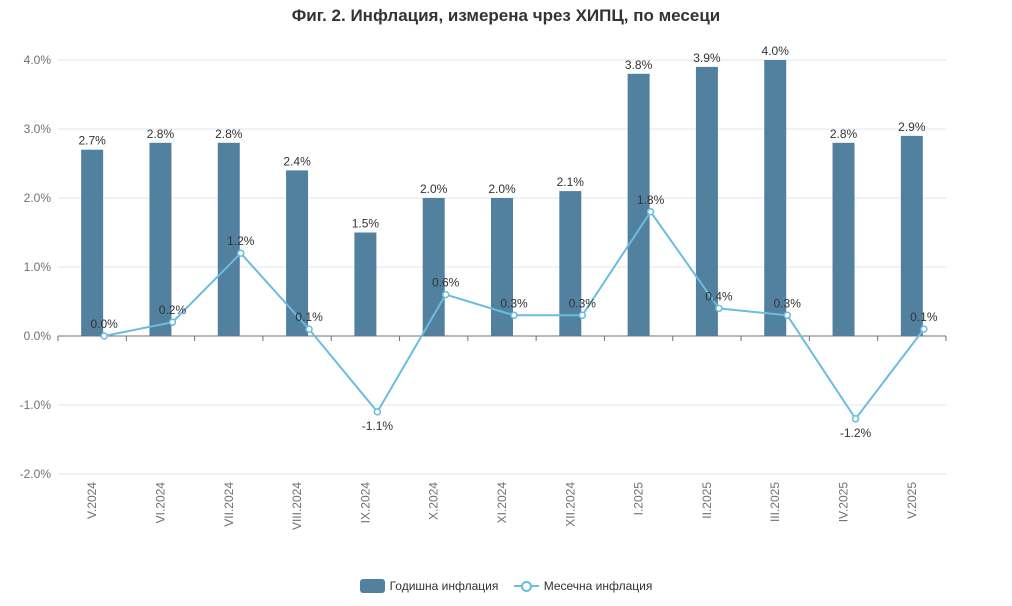 Image resolution: width=1012 pixels, height=606 pixels. I want to click on bar-data-label: 3.8%, so click(639, 65).